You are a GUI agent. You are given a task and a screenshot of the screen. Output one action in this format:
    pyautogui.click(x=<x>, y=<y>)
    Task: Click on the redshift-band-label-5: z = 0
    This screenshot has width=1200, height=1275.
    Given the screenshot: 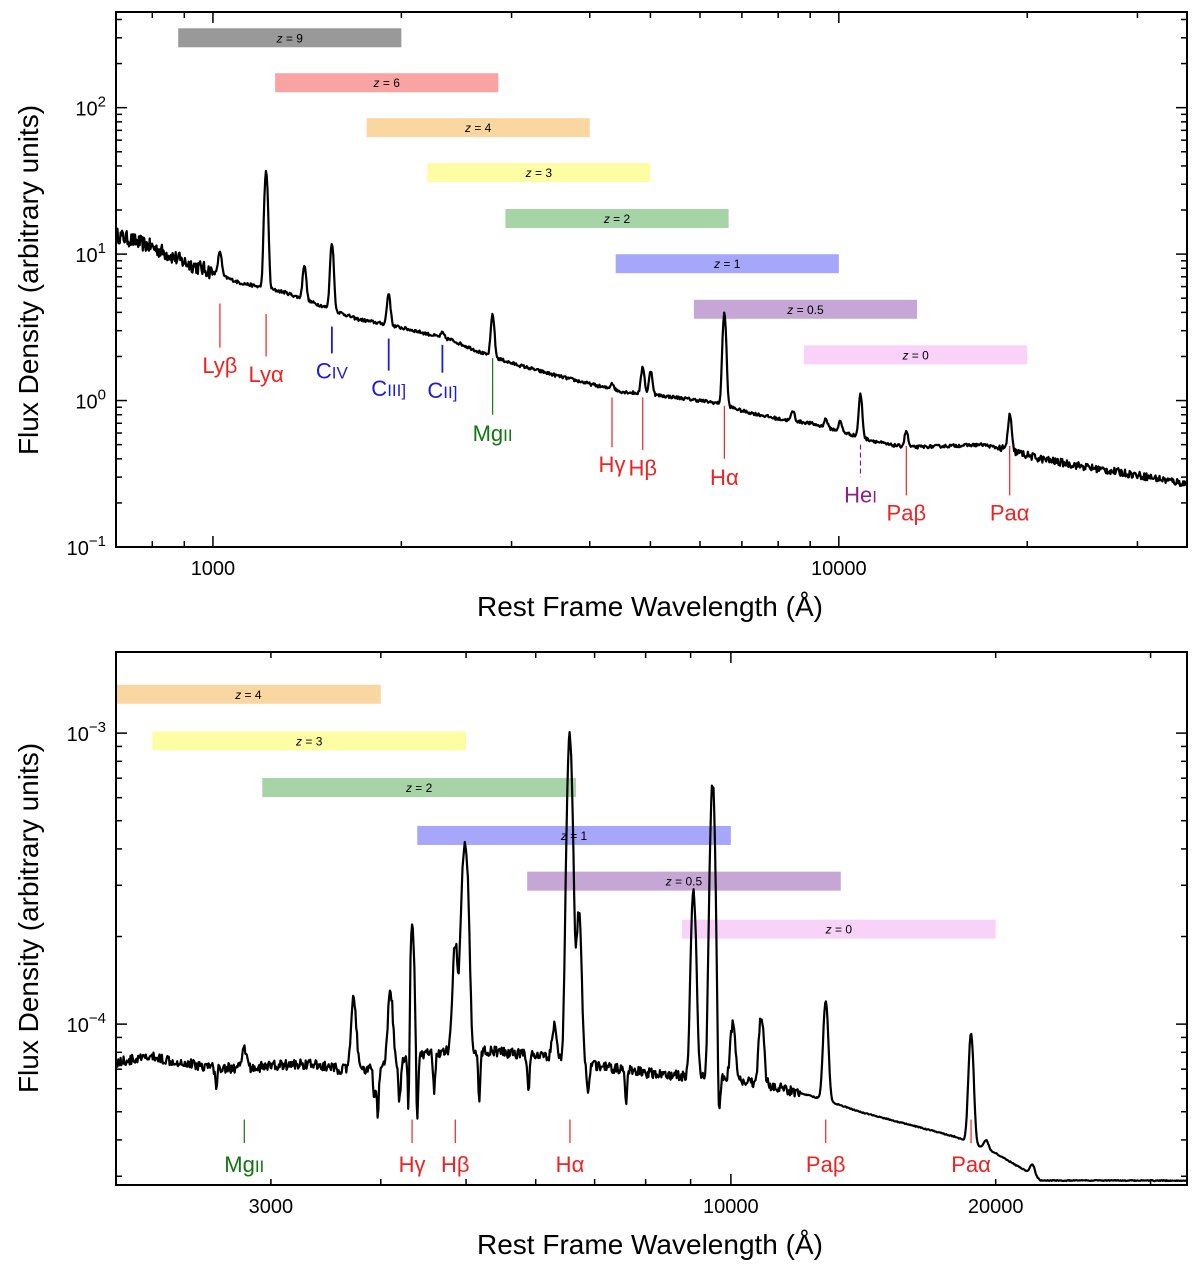 What is the action you would take?
    pyautogui.click(x=839, y=930)
    